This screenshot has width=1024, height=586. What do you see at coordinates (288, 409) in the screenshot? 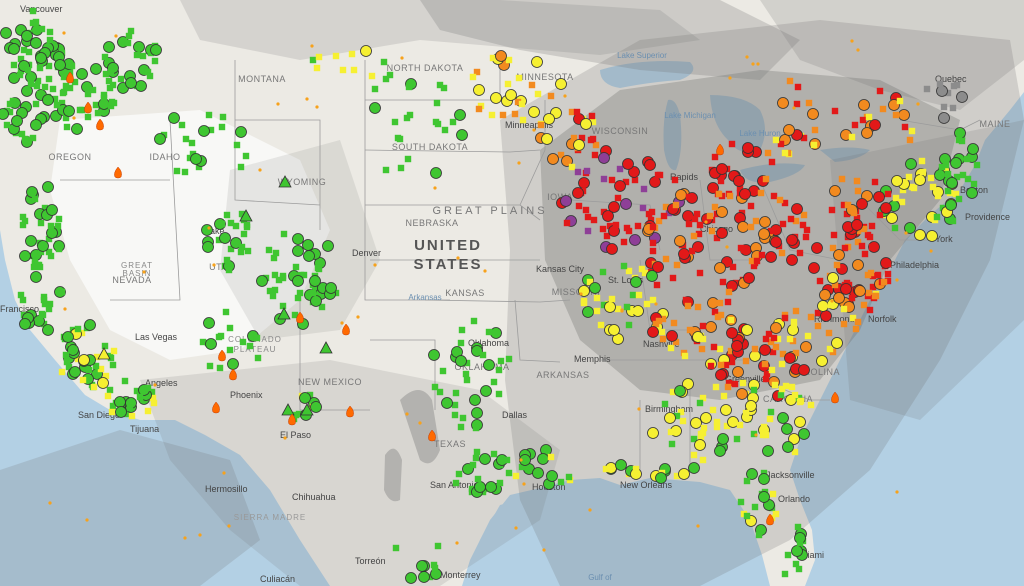
I see `monitor-triangle-marker` at bounding box center [288, 409].